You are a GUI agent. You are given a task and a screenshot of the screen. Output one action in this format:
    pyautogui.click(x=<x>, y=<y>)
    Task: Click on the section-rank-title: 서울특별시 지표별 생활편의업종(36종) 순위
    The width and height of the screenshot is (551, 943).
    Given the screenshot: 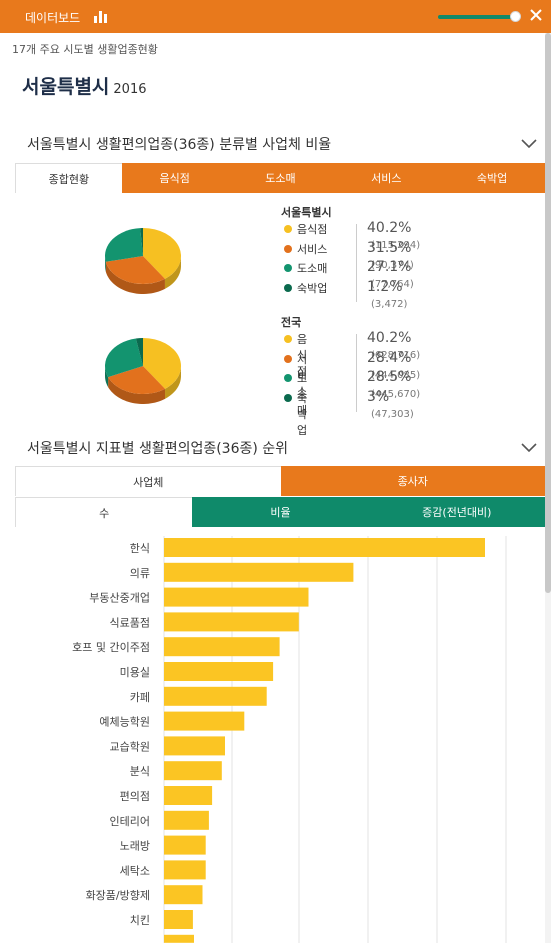 What is the action you would take?
    pyautogui.click(x=158, y=449)
    